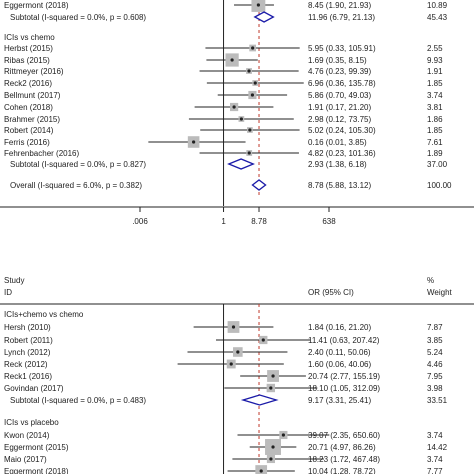 The height and width of the screenshot is (474, 474). What do you see at coordinates (440, 292) in the screenshot?
I see `header-weight: Weight` at bounding box center [440, 292].